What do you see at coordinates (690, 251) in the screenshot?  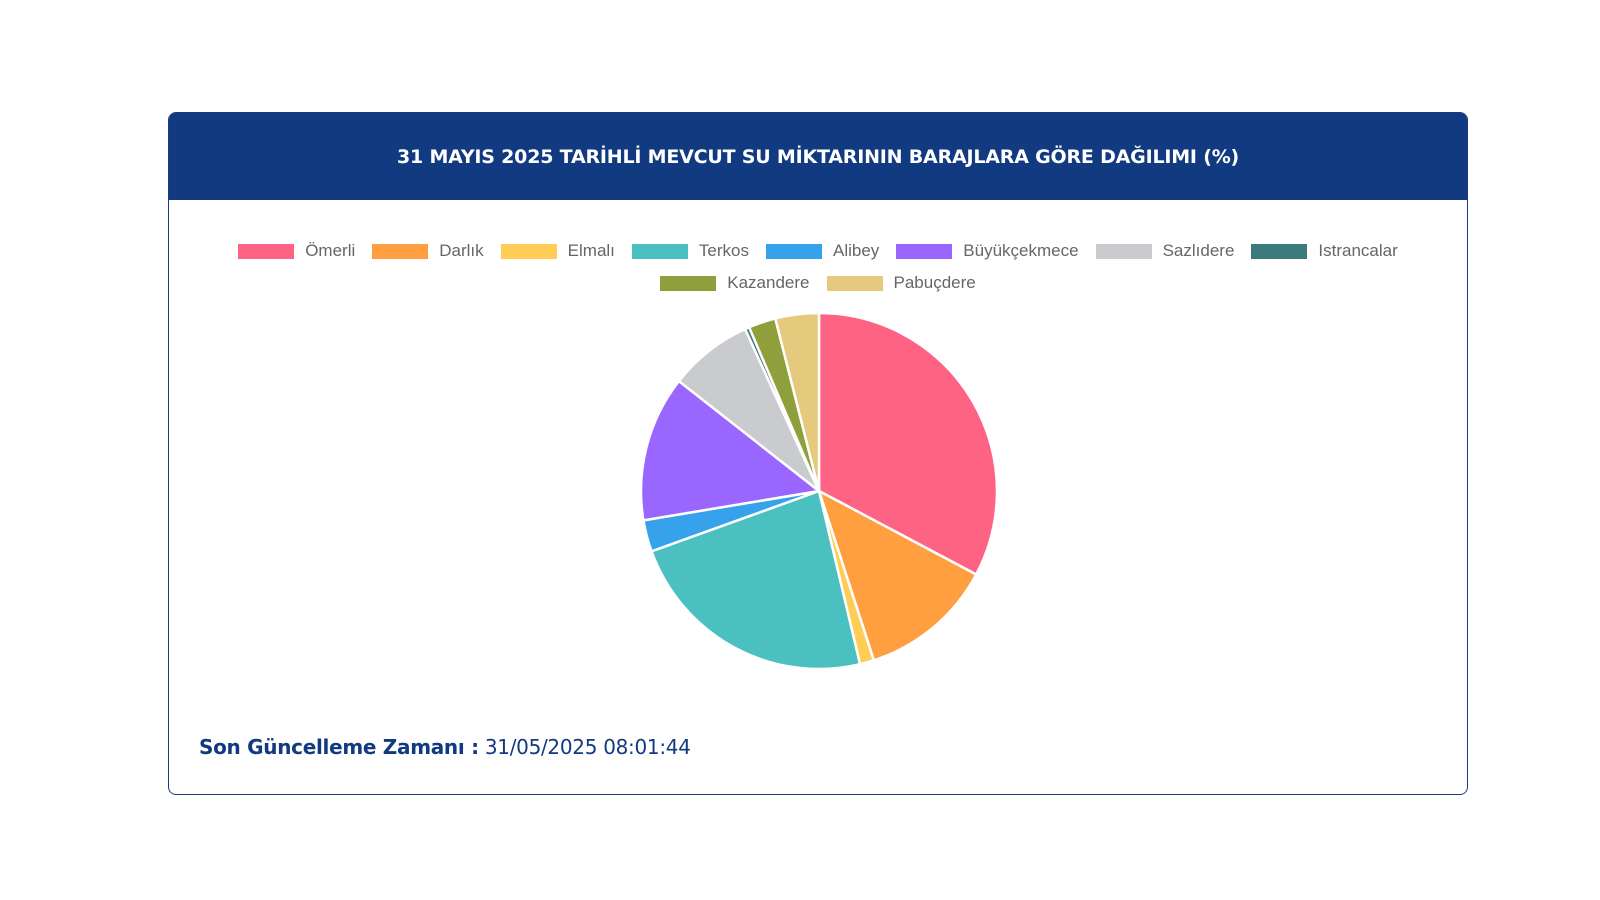 I see `legend-item: Terkos` at bounding box center [690, 251].